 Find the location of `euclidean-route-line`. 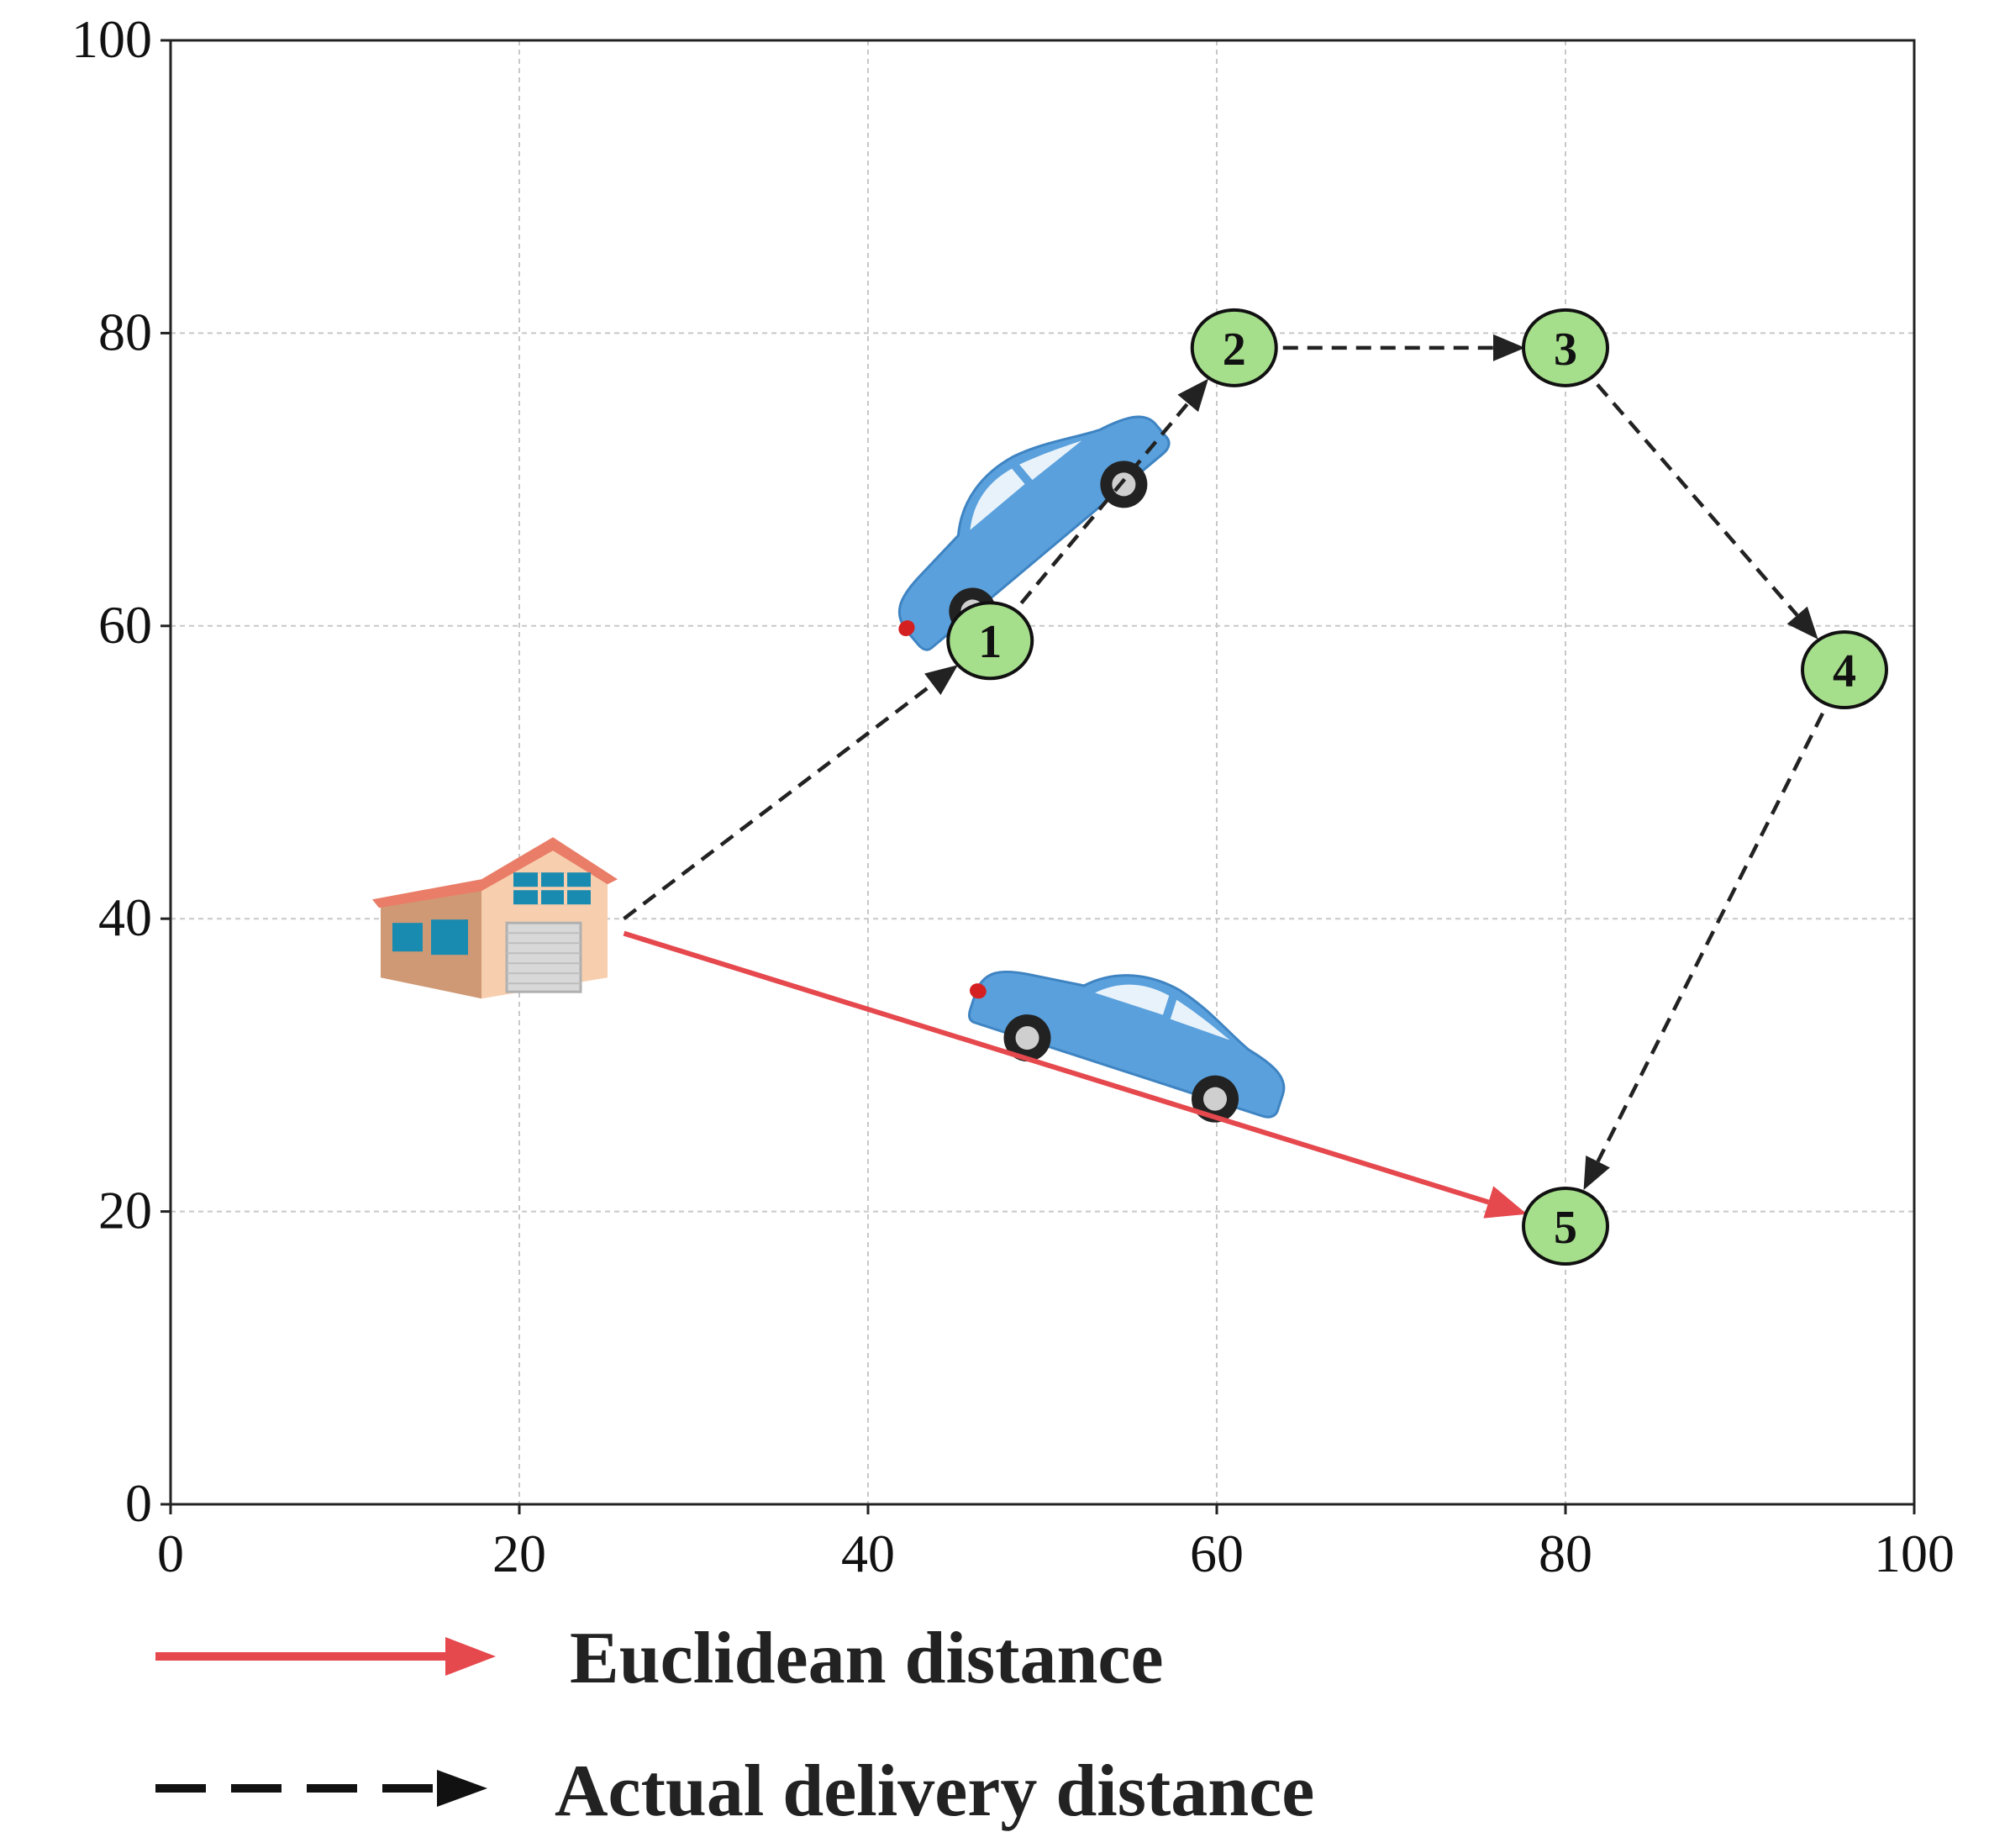

euclidean-route-line is located at coordinates (1075, 1074).